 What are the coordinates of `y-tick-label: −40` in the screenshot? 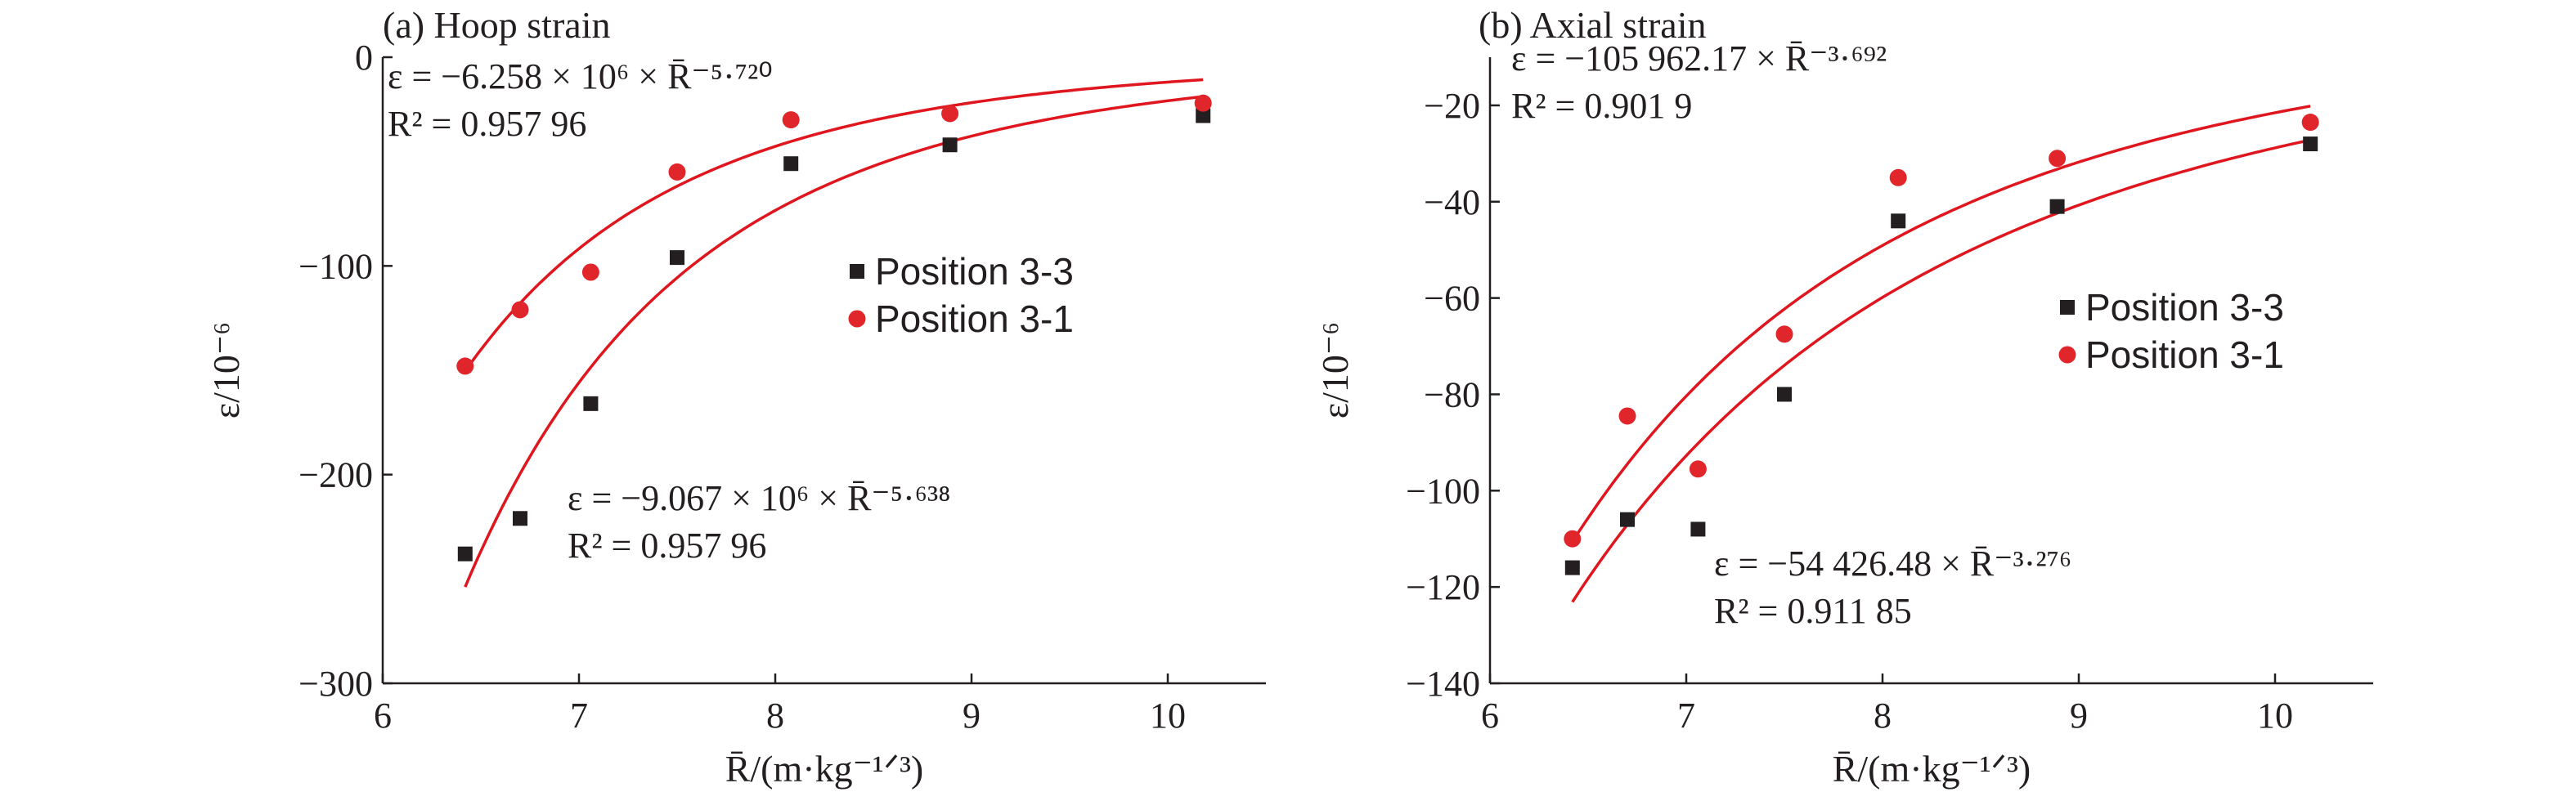 It's located at (1452, 202).